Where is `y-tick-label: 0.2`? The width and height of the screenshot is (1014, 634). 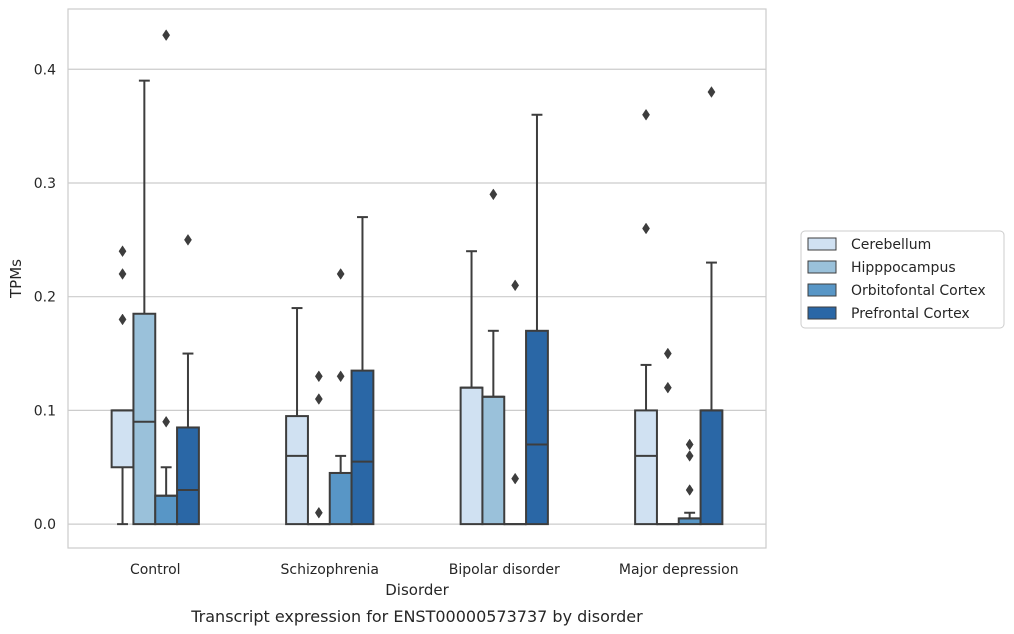 y-tick-label: 0.2 is located at coordinates (45, 298).